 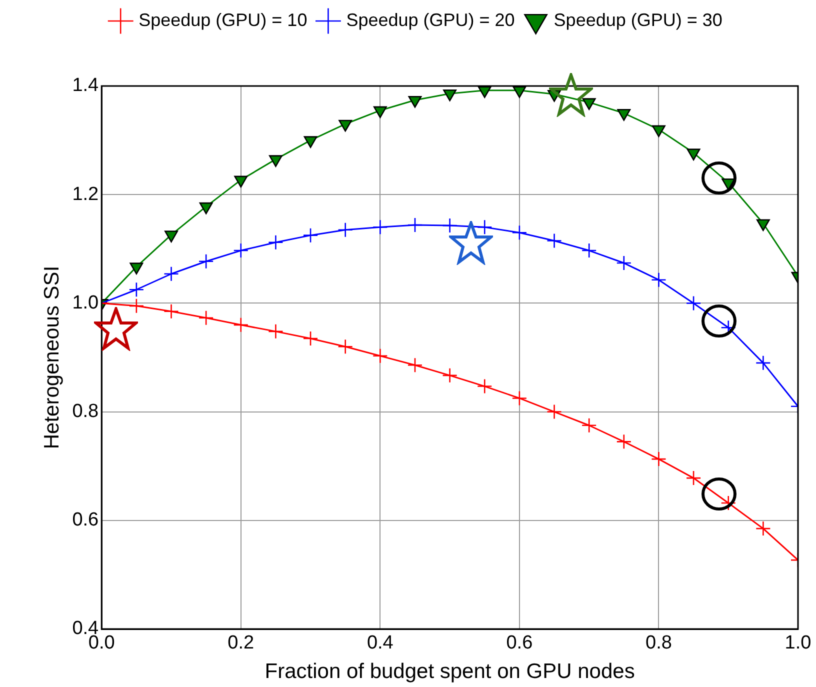 I want to click on x-tick-label: 0.6, so click(x=519, y=643).